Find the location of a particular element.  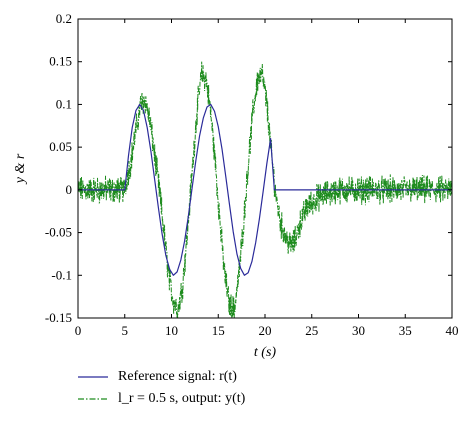

x-tick-label: 5 is located at coordinates (125, 330).